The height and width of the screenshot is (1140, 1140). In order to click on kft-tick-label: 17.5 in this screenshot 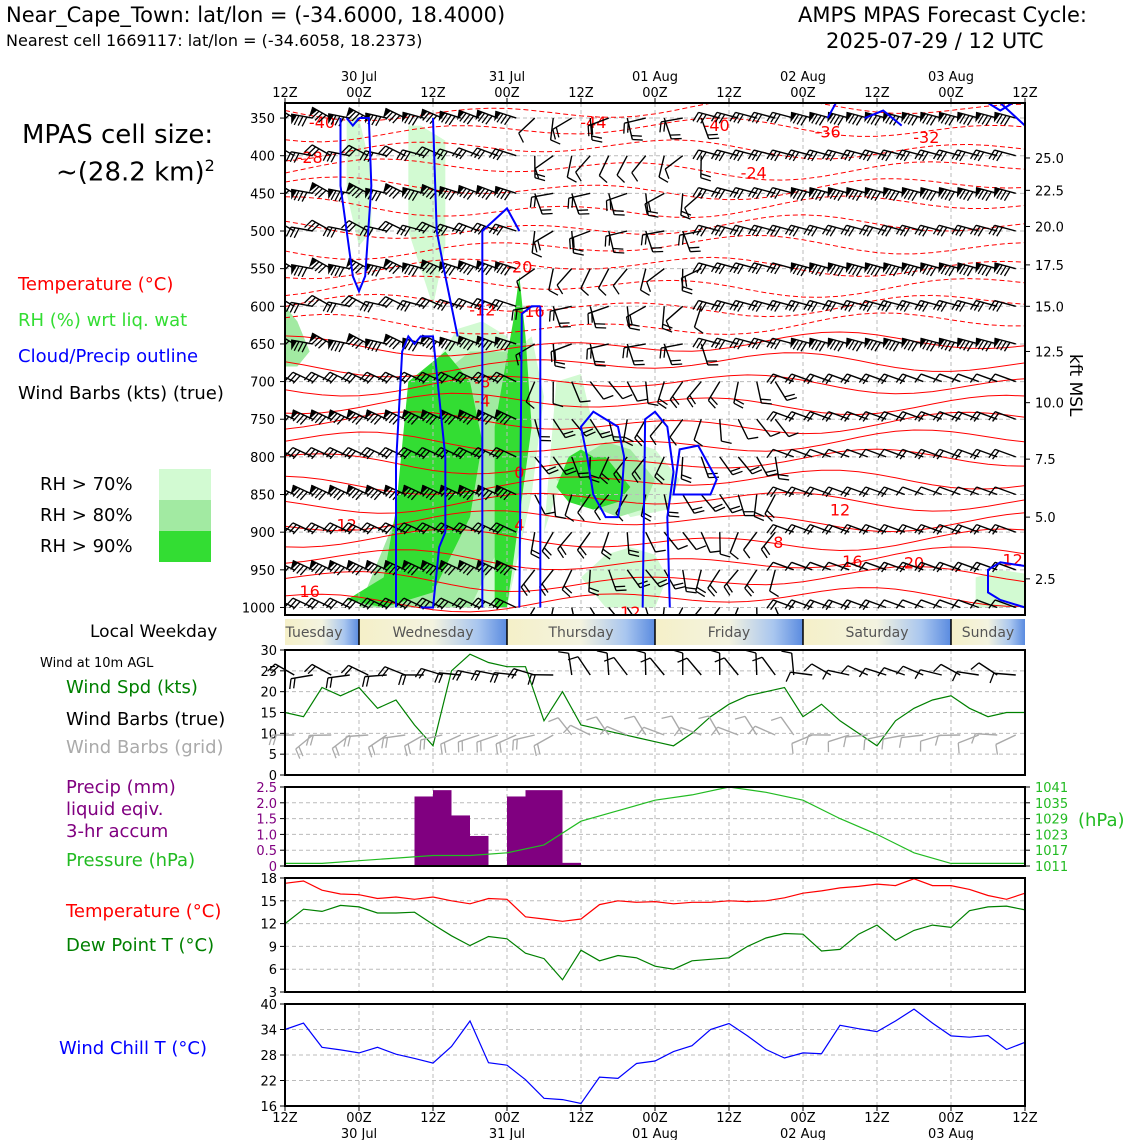, I will do `click(1049, 266)`.